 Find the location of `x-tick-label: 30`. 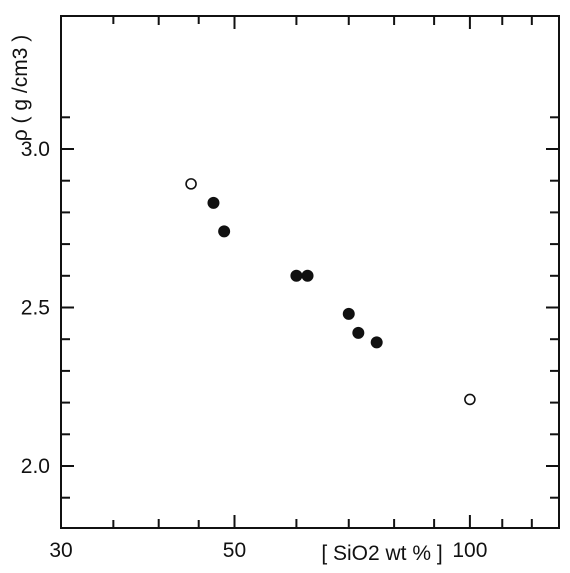

x-tick-label: 30 is located at coordinates (60, 550).